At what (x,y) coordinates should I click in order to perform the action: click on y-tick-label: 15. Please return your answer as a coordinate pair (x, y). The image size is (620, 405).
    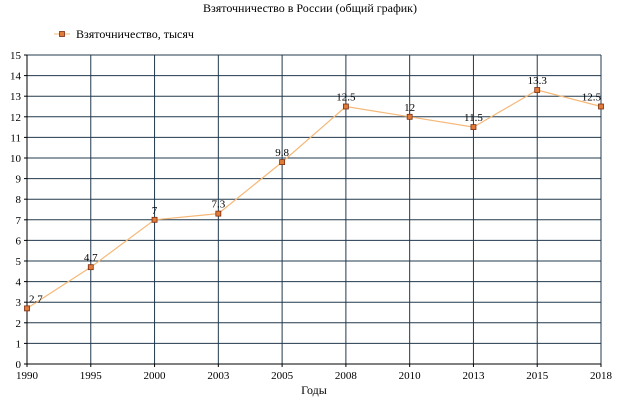
    Looking at the image, I should click on (16, 56).